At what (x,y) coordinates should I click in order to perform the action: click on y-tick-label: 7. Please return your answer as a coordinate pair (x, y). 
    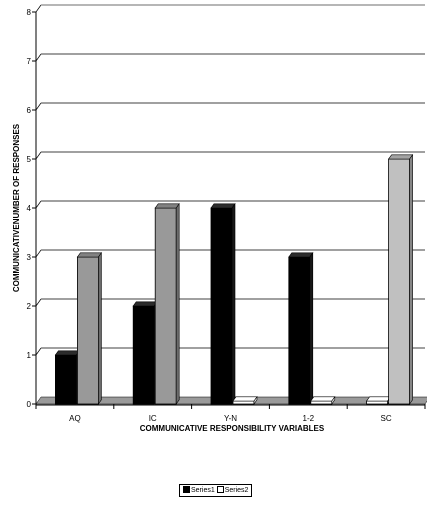
    Looking at the image, I should click on (29, 61).